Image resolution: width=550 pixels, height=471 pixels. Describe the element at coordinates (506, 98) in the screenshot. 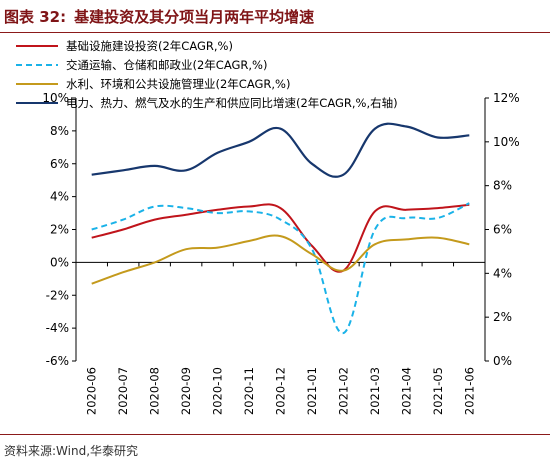

I see `y-right-tick-label: 12%` at that location.